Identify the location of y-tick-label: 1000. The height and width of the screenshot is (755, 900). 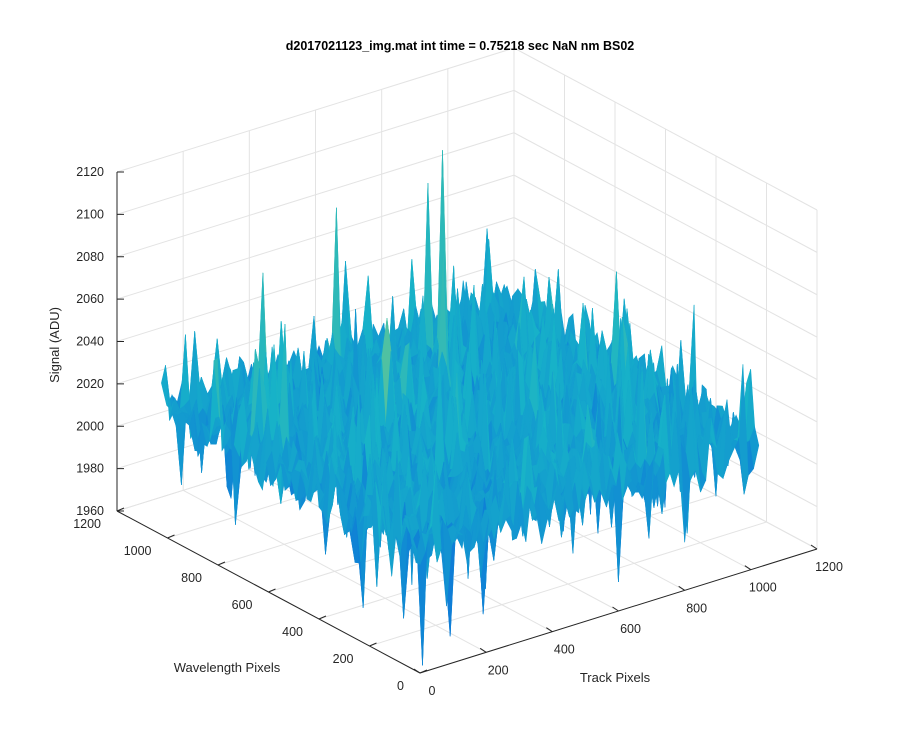
(138, 551).